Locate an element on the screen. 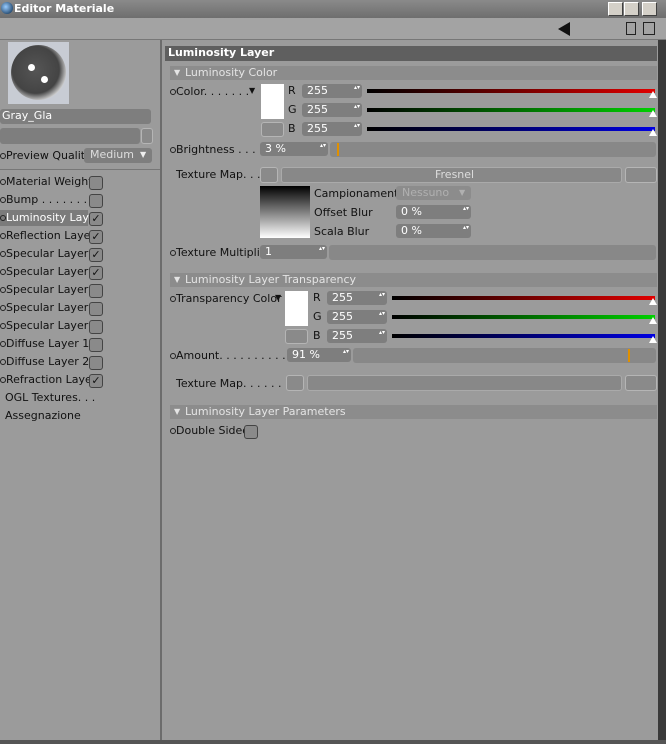 This screenshot has height=744, width=666. link-field is located at coordinates (70, 136).